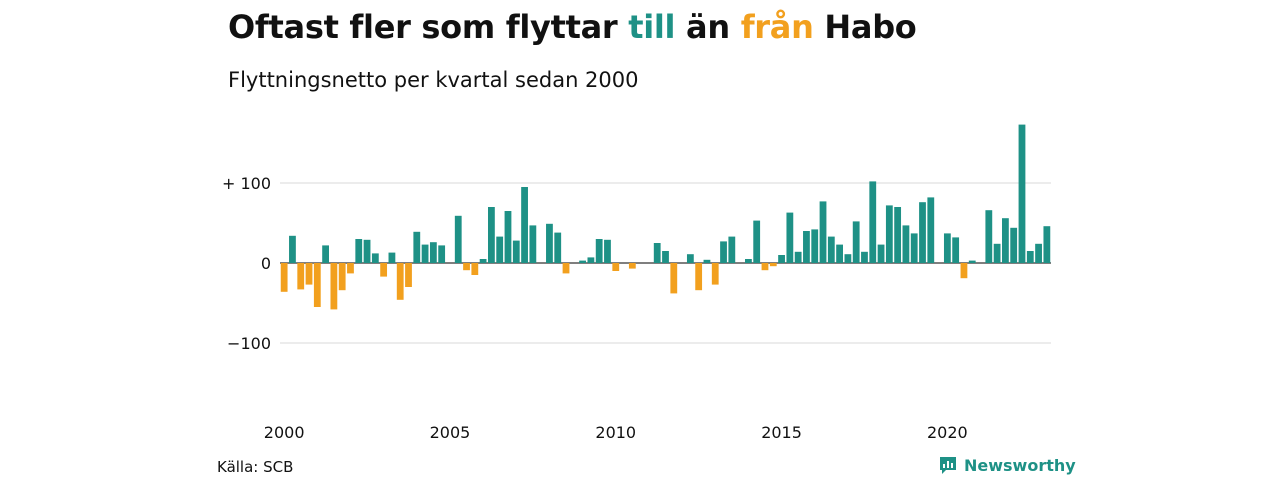 The width and height of the screenshot is (1280, 480). Describe the element at coordinates (284, 432) in the screenshot. I see `x-tick-label: 2000` at that location.